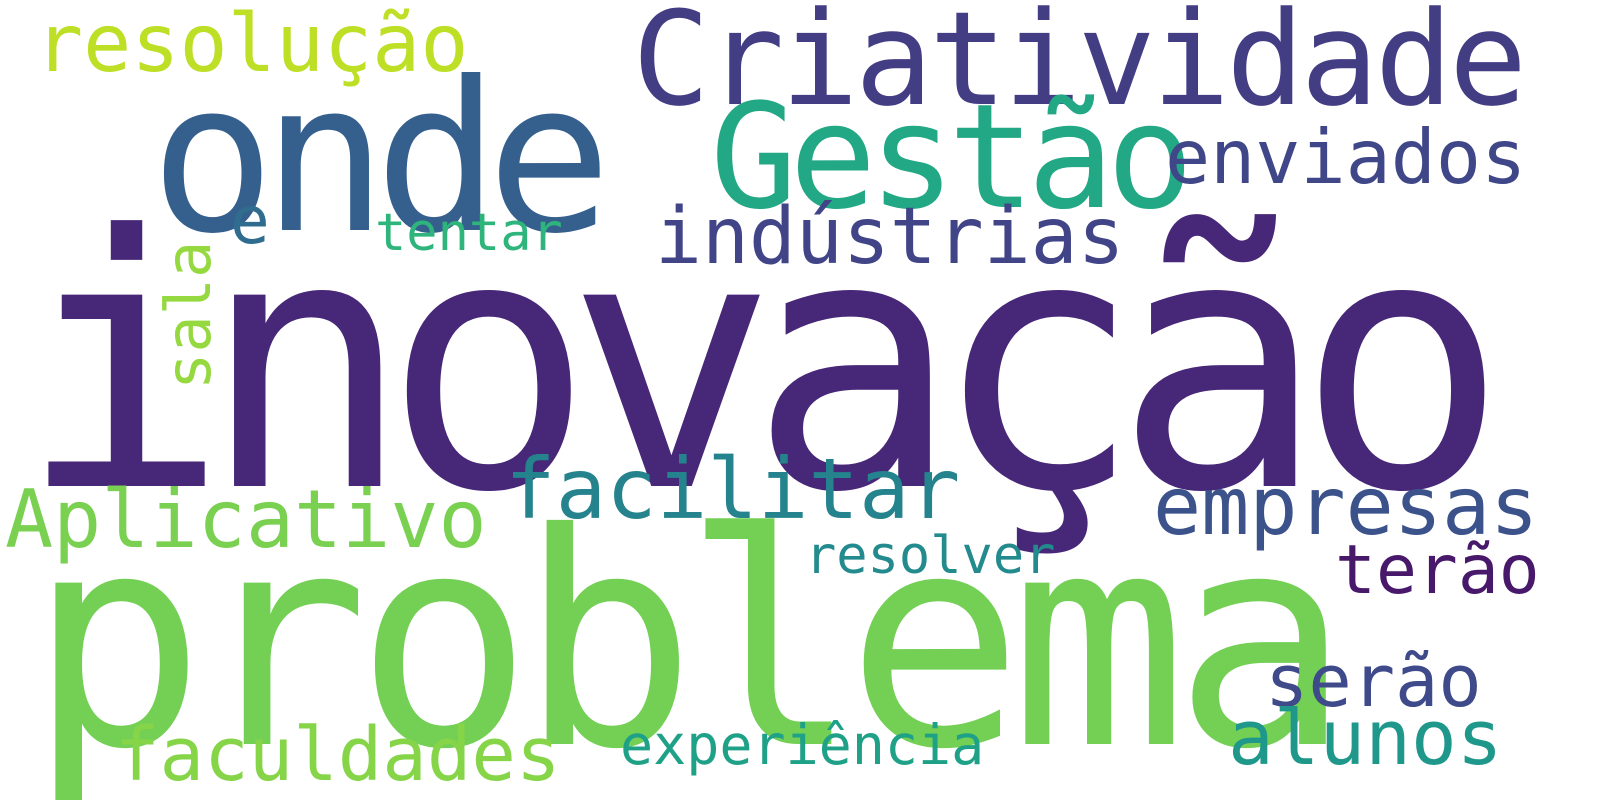 Image resolution: width=1600 pixels, height=800 pixels. I want to click on word-sala: sala, so click(188, 315).